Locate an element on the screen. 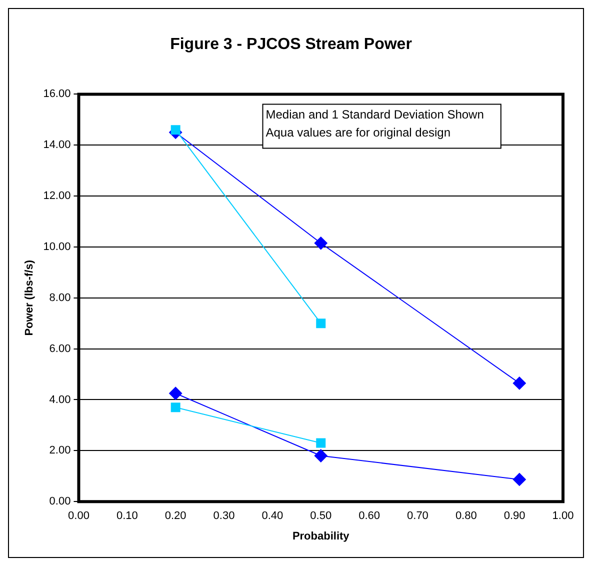 This screenshot has width=594, height=568. x-tick-label: 0.70 is located at coordinates (417, 516).